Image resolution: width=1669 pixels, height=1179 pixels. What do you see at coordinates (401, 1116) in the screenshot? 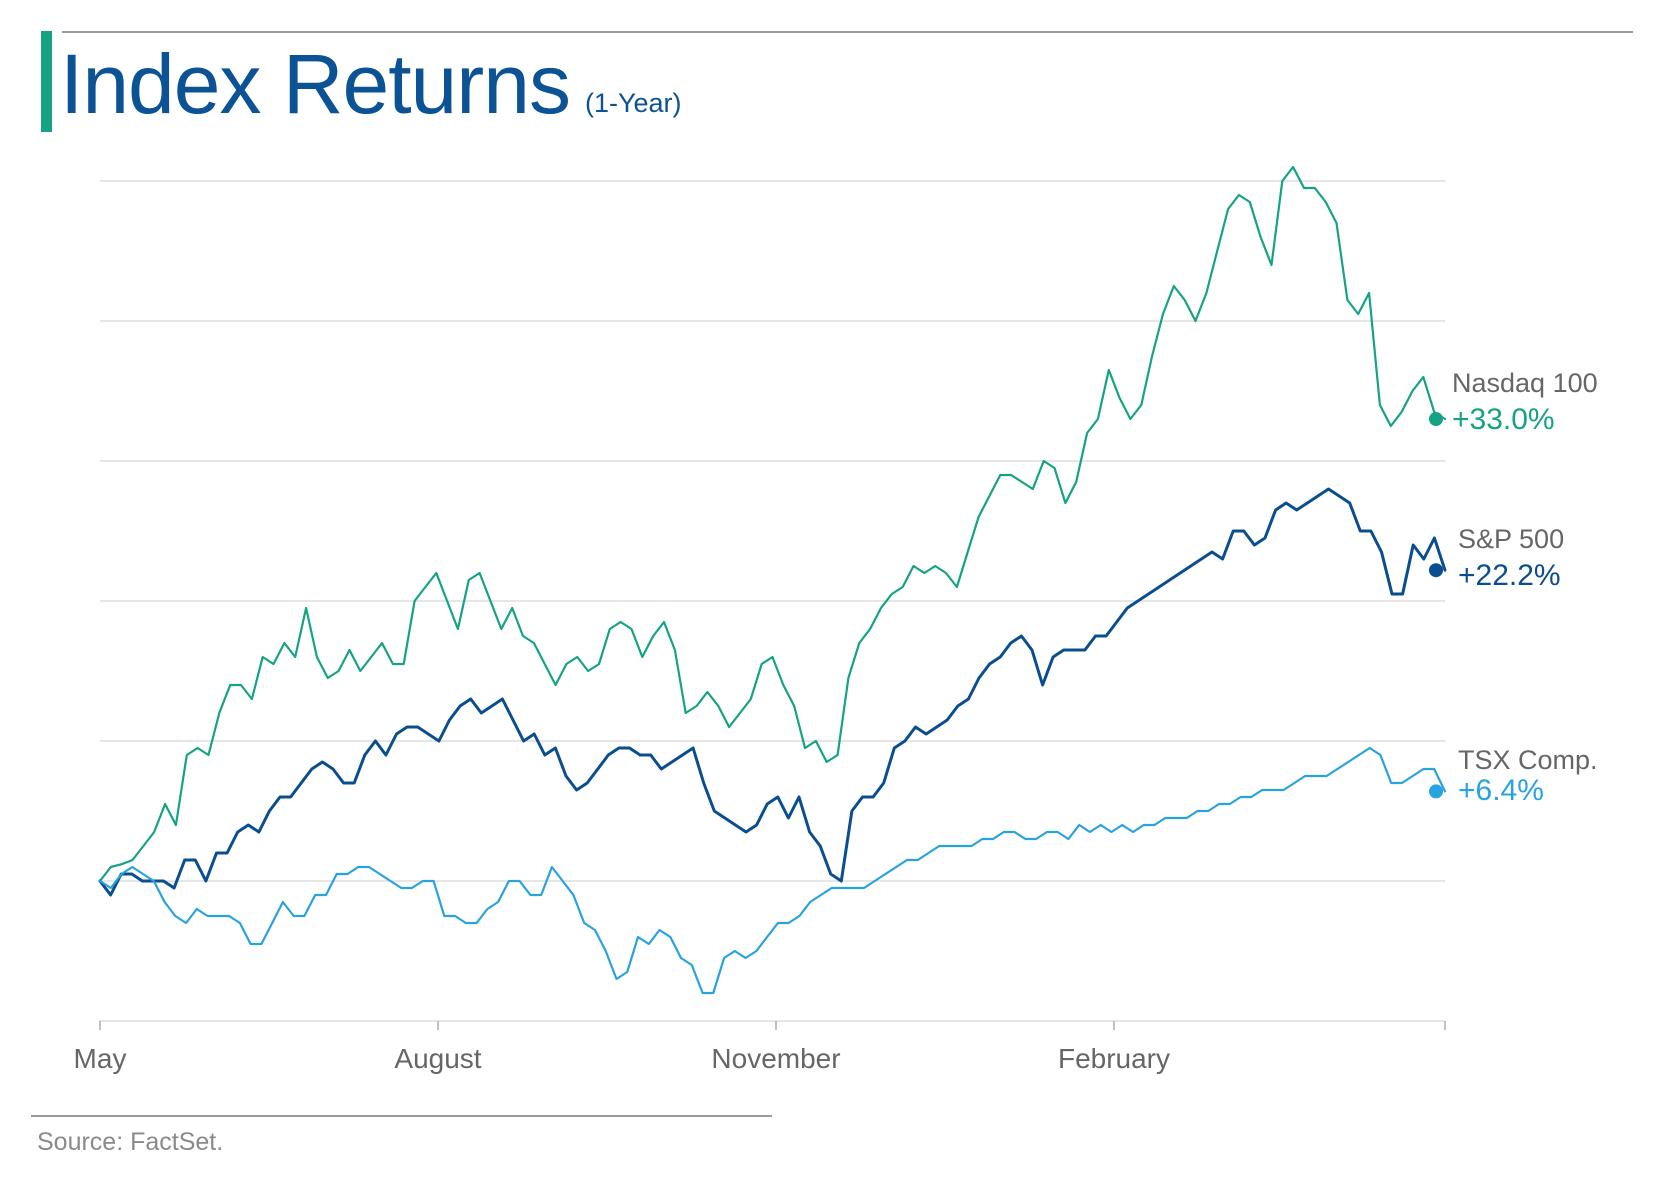
I see `source-rule` at bounding box center [401, 1116].